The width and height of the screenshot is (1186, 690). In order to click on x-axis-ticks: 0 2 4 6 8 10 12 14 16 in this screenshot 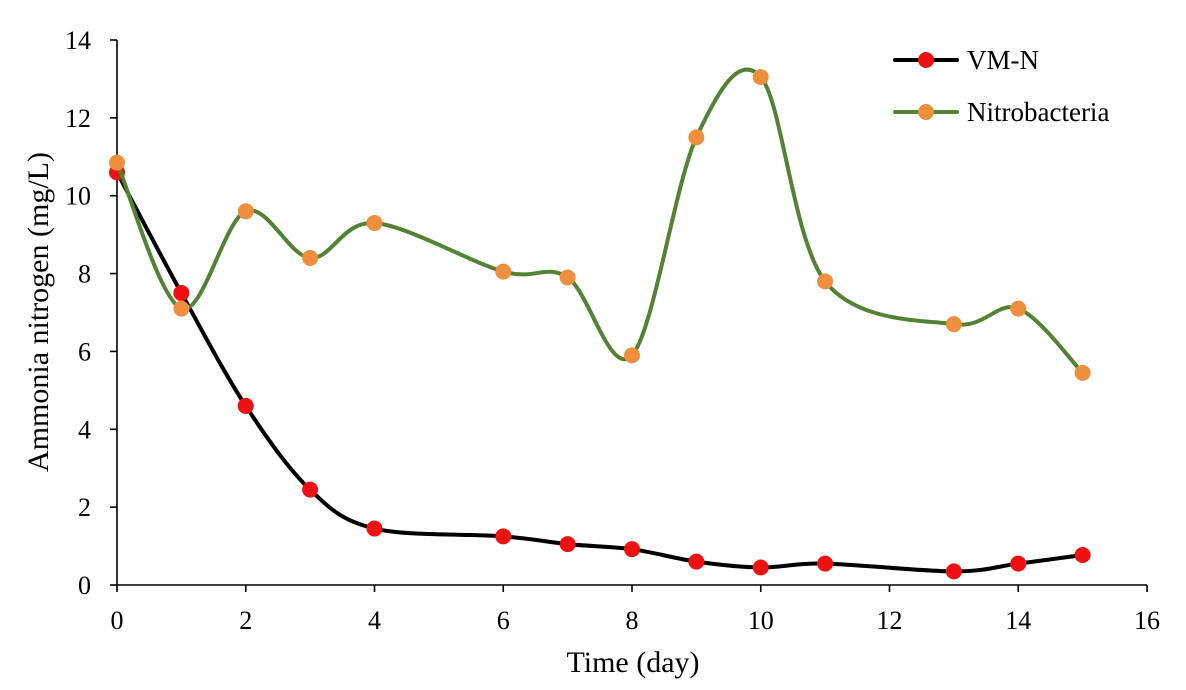, I will do `click(635, 610)`.